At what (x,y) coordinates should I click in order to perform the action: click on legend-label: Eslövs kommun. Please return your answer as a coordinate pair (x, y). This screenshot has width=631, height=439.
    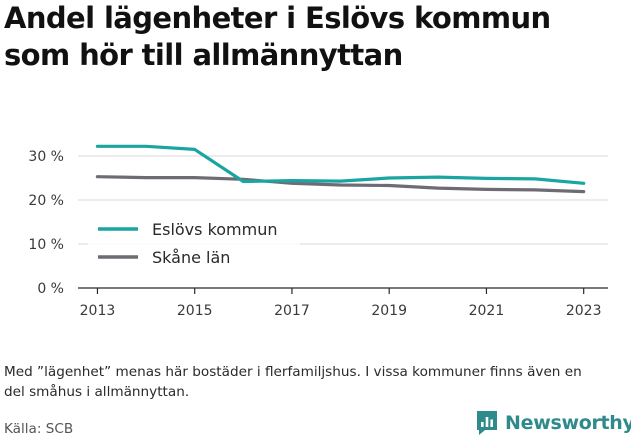
    Looking at the image, I should click on (215, 229).